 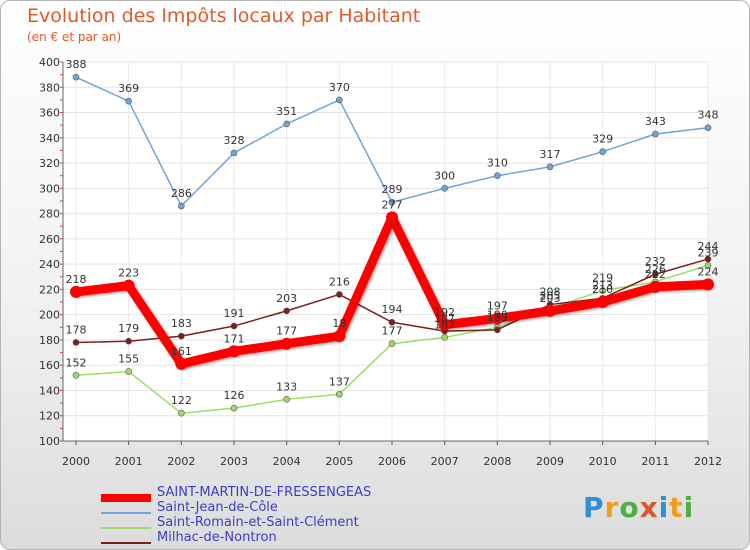 What do you see at coordinates (602, 285) in the screenshot?
I see `data-label: 213` at bounding box center [602, 285].